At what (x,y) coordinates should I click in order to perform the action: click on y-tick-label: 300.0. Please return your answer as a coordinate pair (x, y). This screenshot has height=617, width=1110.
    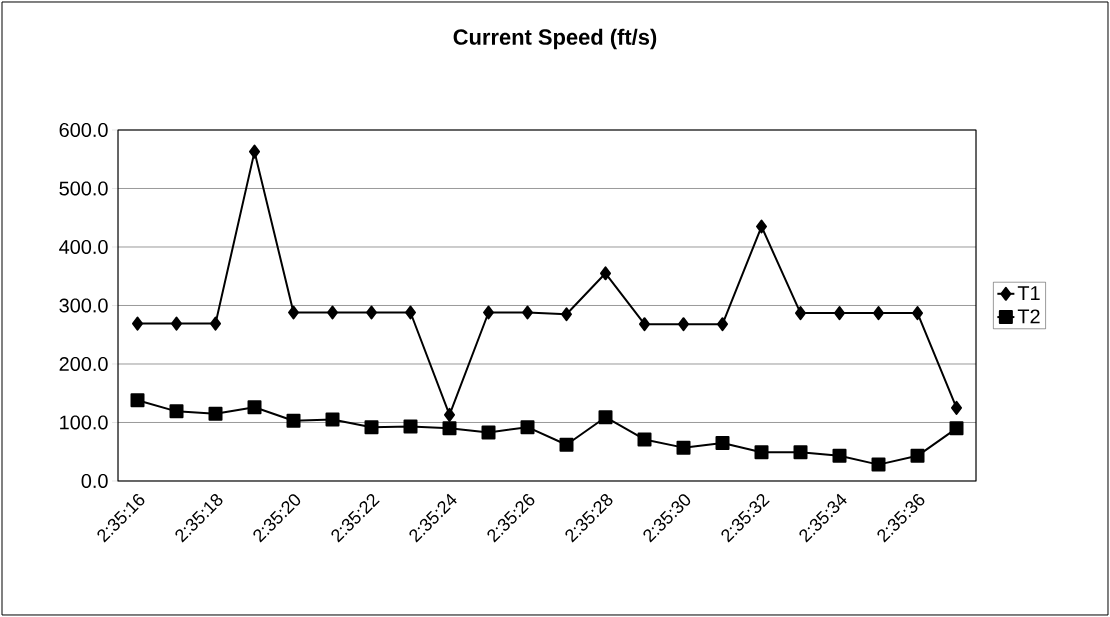
    Looking at the image, I should click on (83, 305).